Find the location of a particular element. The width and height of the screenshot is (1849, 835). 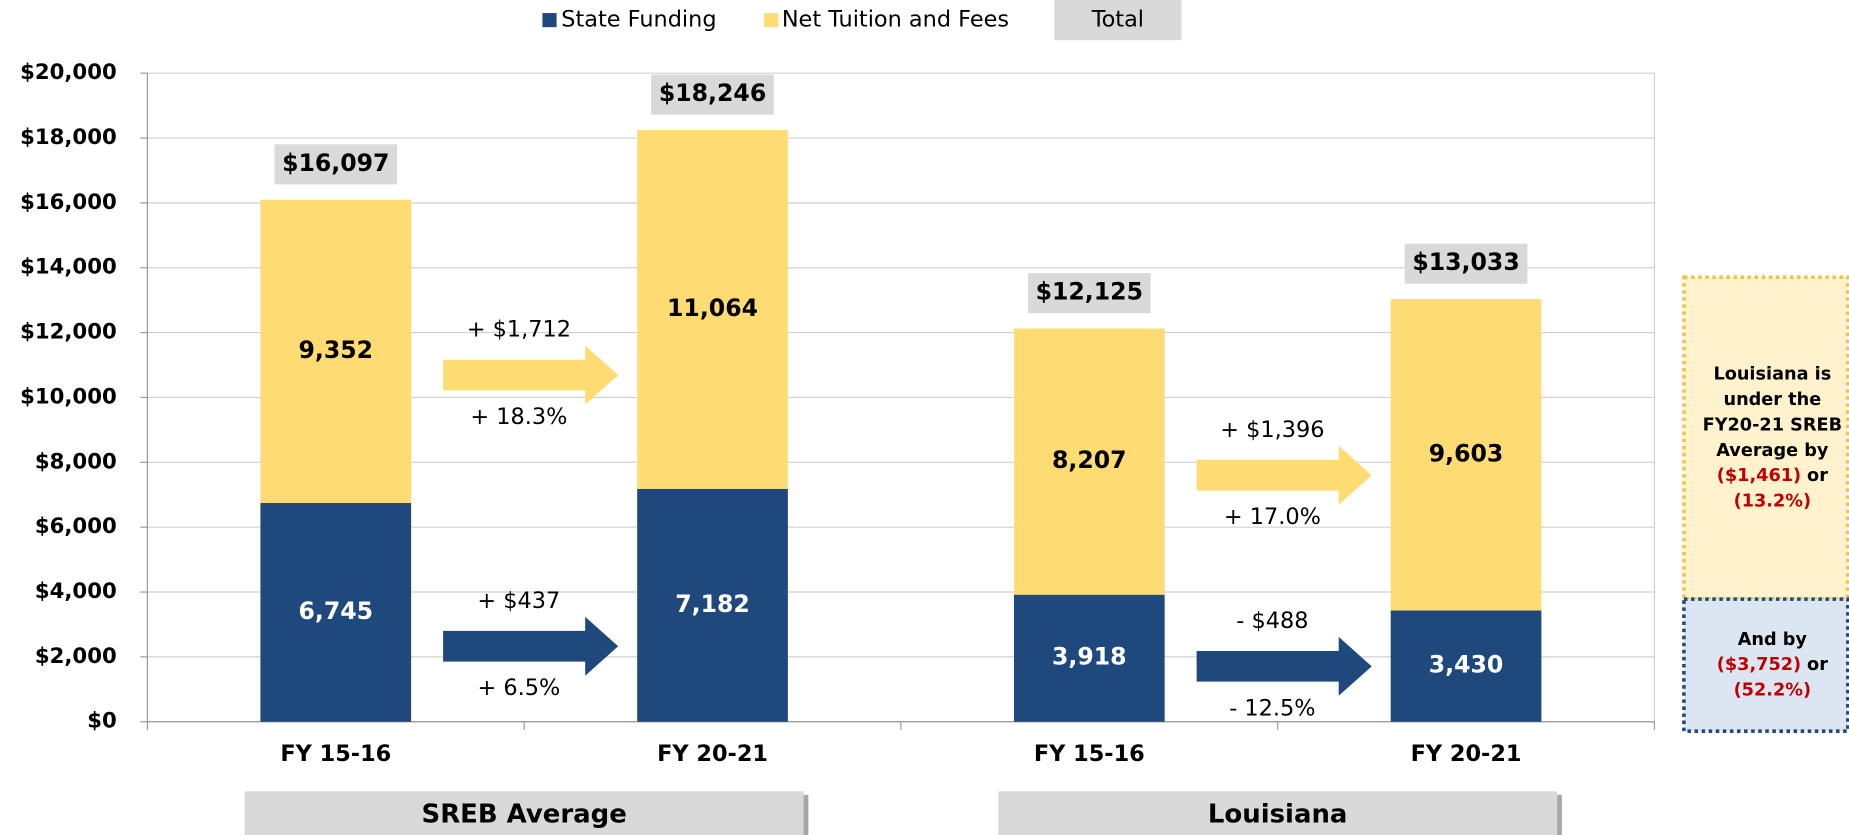

change-percent: - 12.5% is located at coordinates (1272, 708).